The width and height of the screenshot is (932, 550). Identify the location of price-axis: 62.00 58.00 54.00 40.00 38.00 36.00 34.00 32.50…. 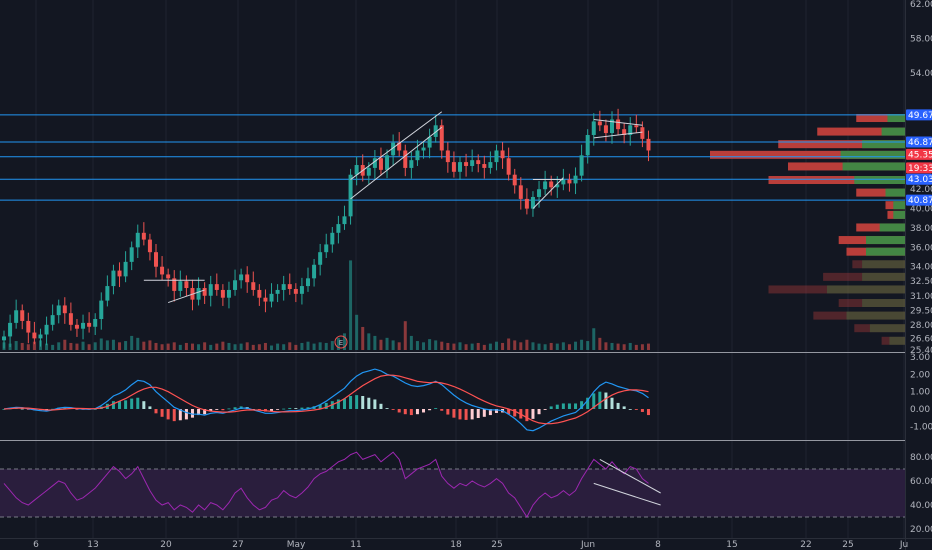
(921, 267).